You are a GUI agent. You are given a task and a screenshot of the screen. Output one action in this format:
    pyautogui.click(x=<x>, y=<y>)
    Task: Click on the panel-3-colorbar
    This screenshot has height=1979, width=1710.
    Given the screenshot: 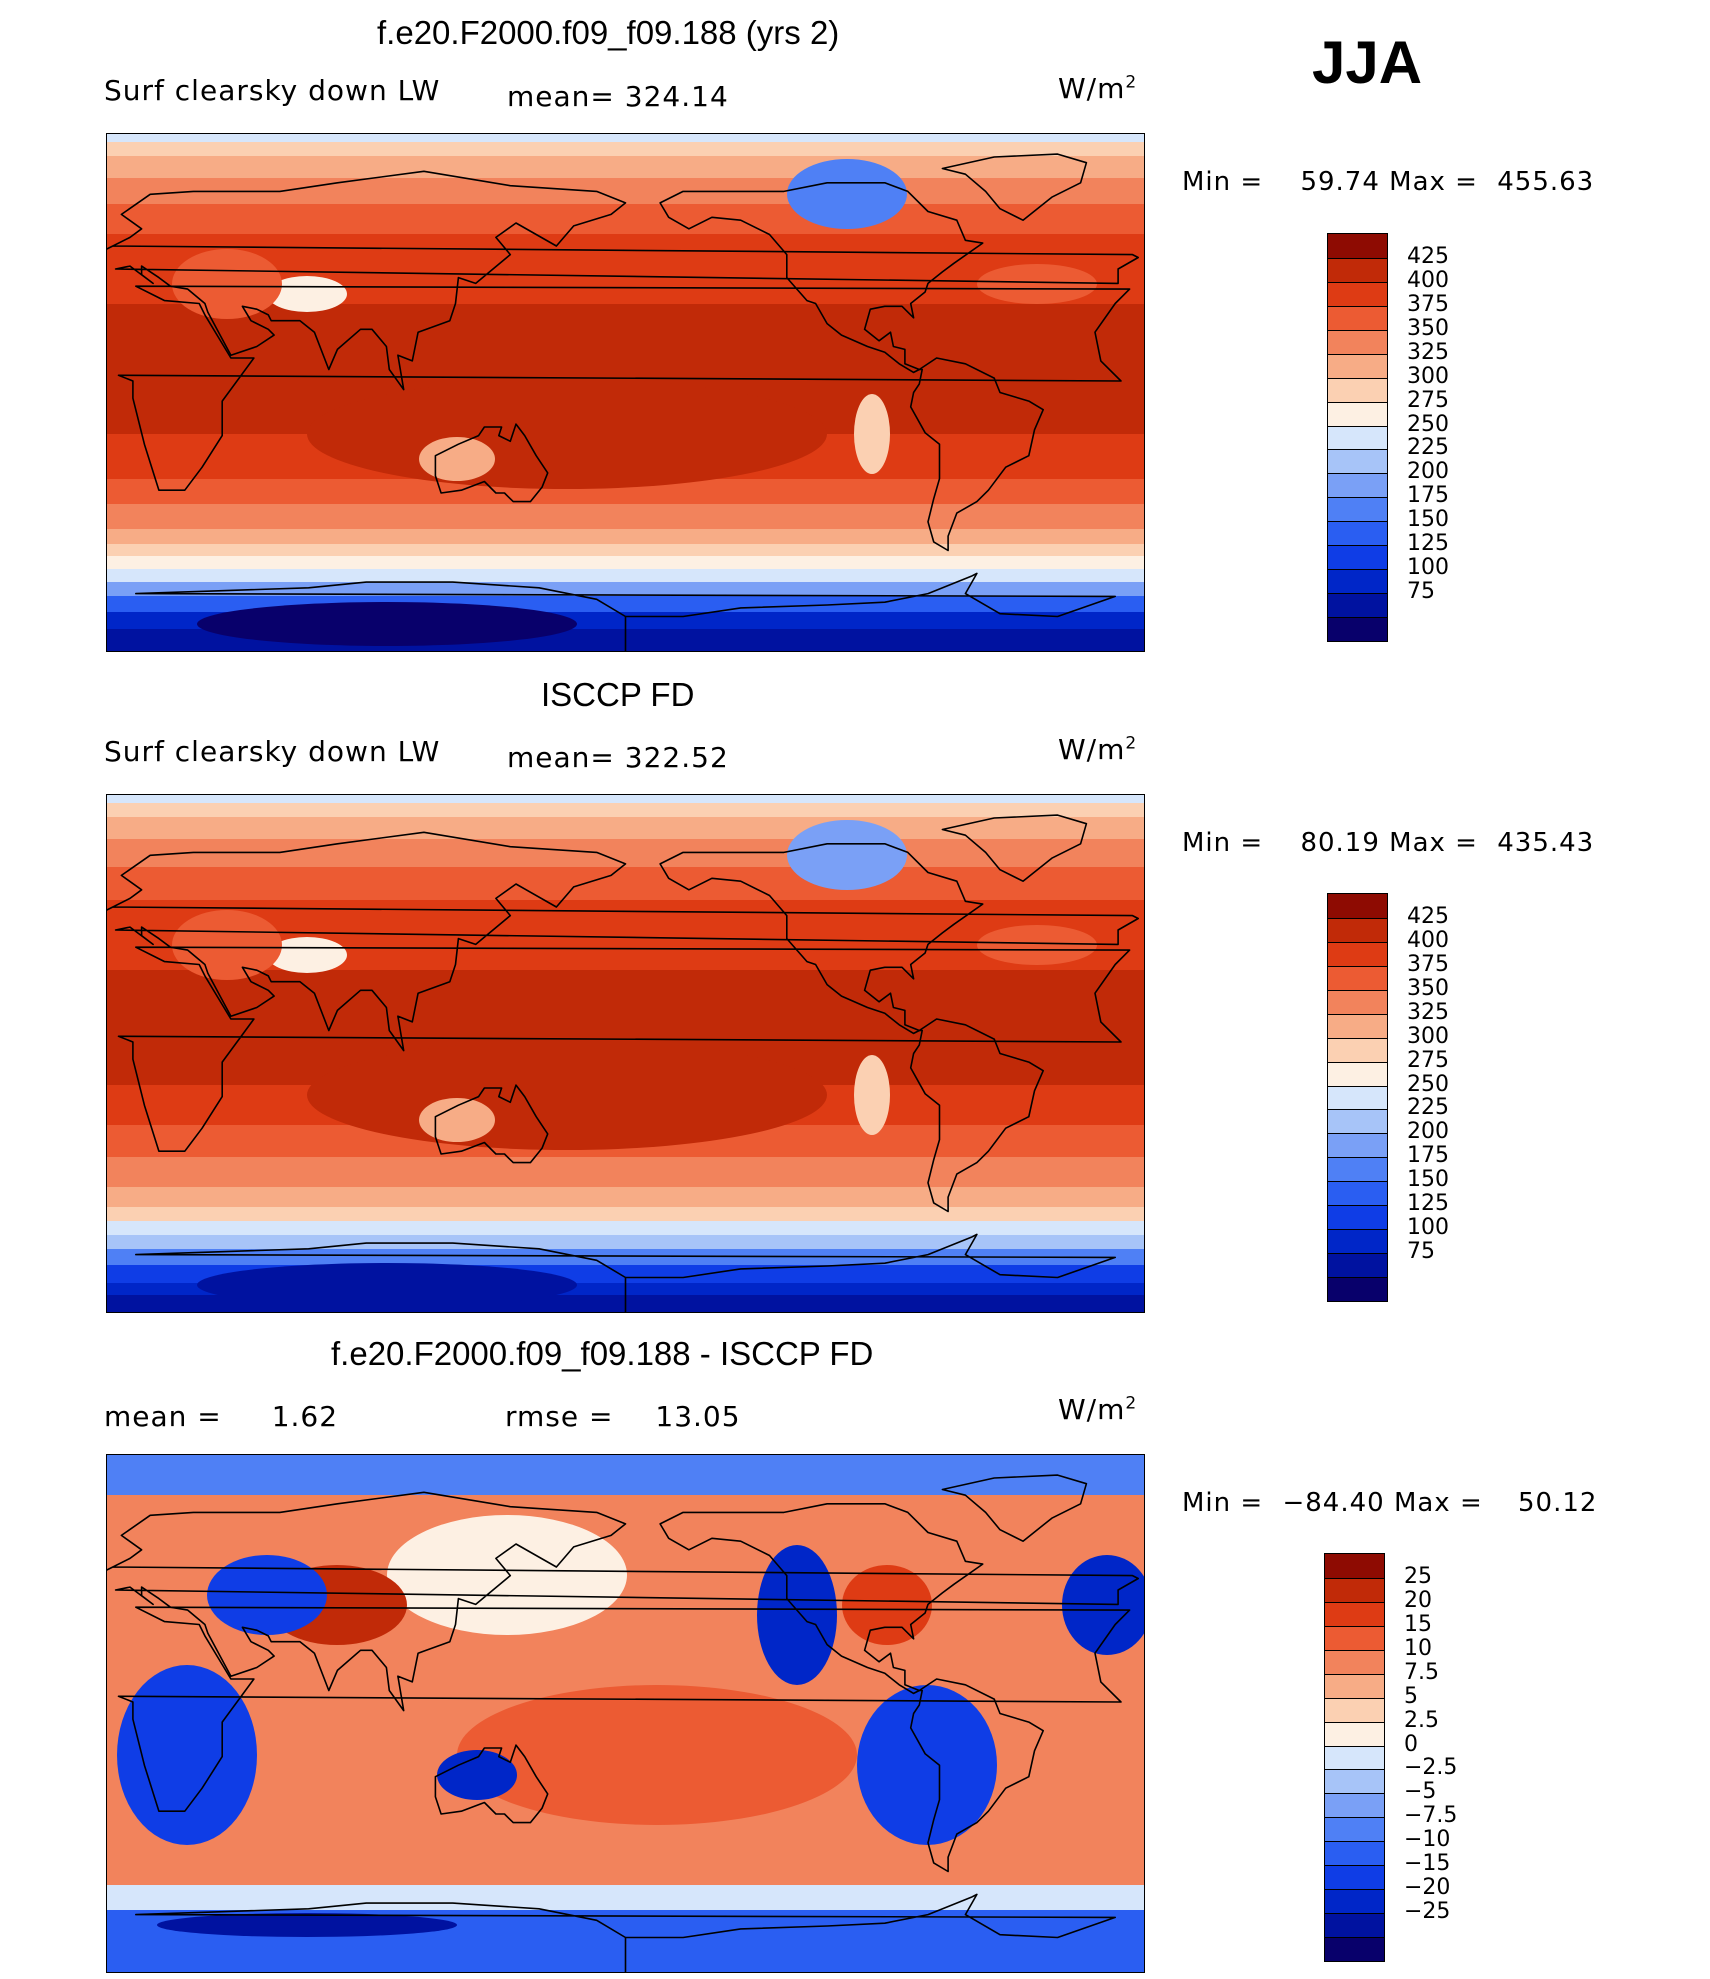 What is the action you would take?
    pyautogui.click(x=1354, y=1757)
    